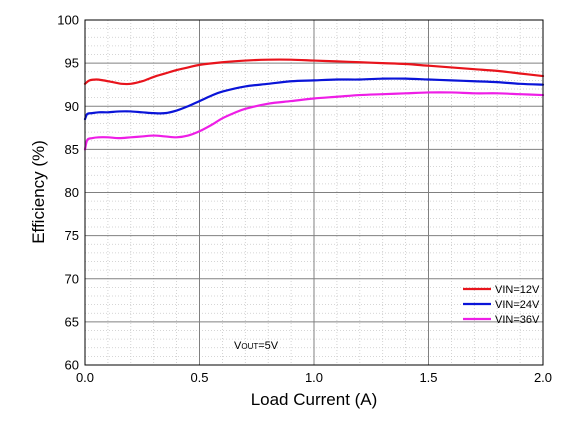 The width and height of the screenshot is (572, 425). What do you see at coordinates (72, 235) in the screenshot?
I see `y-tick-label: 75` at bounding box center [72, 235].